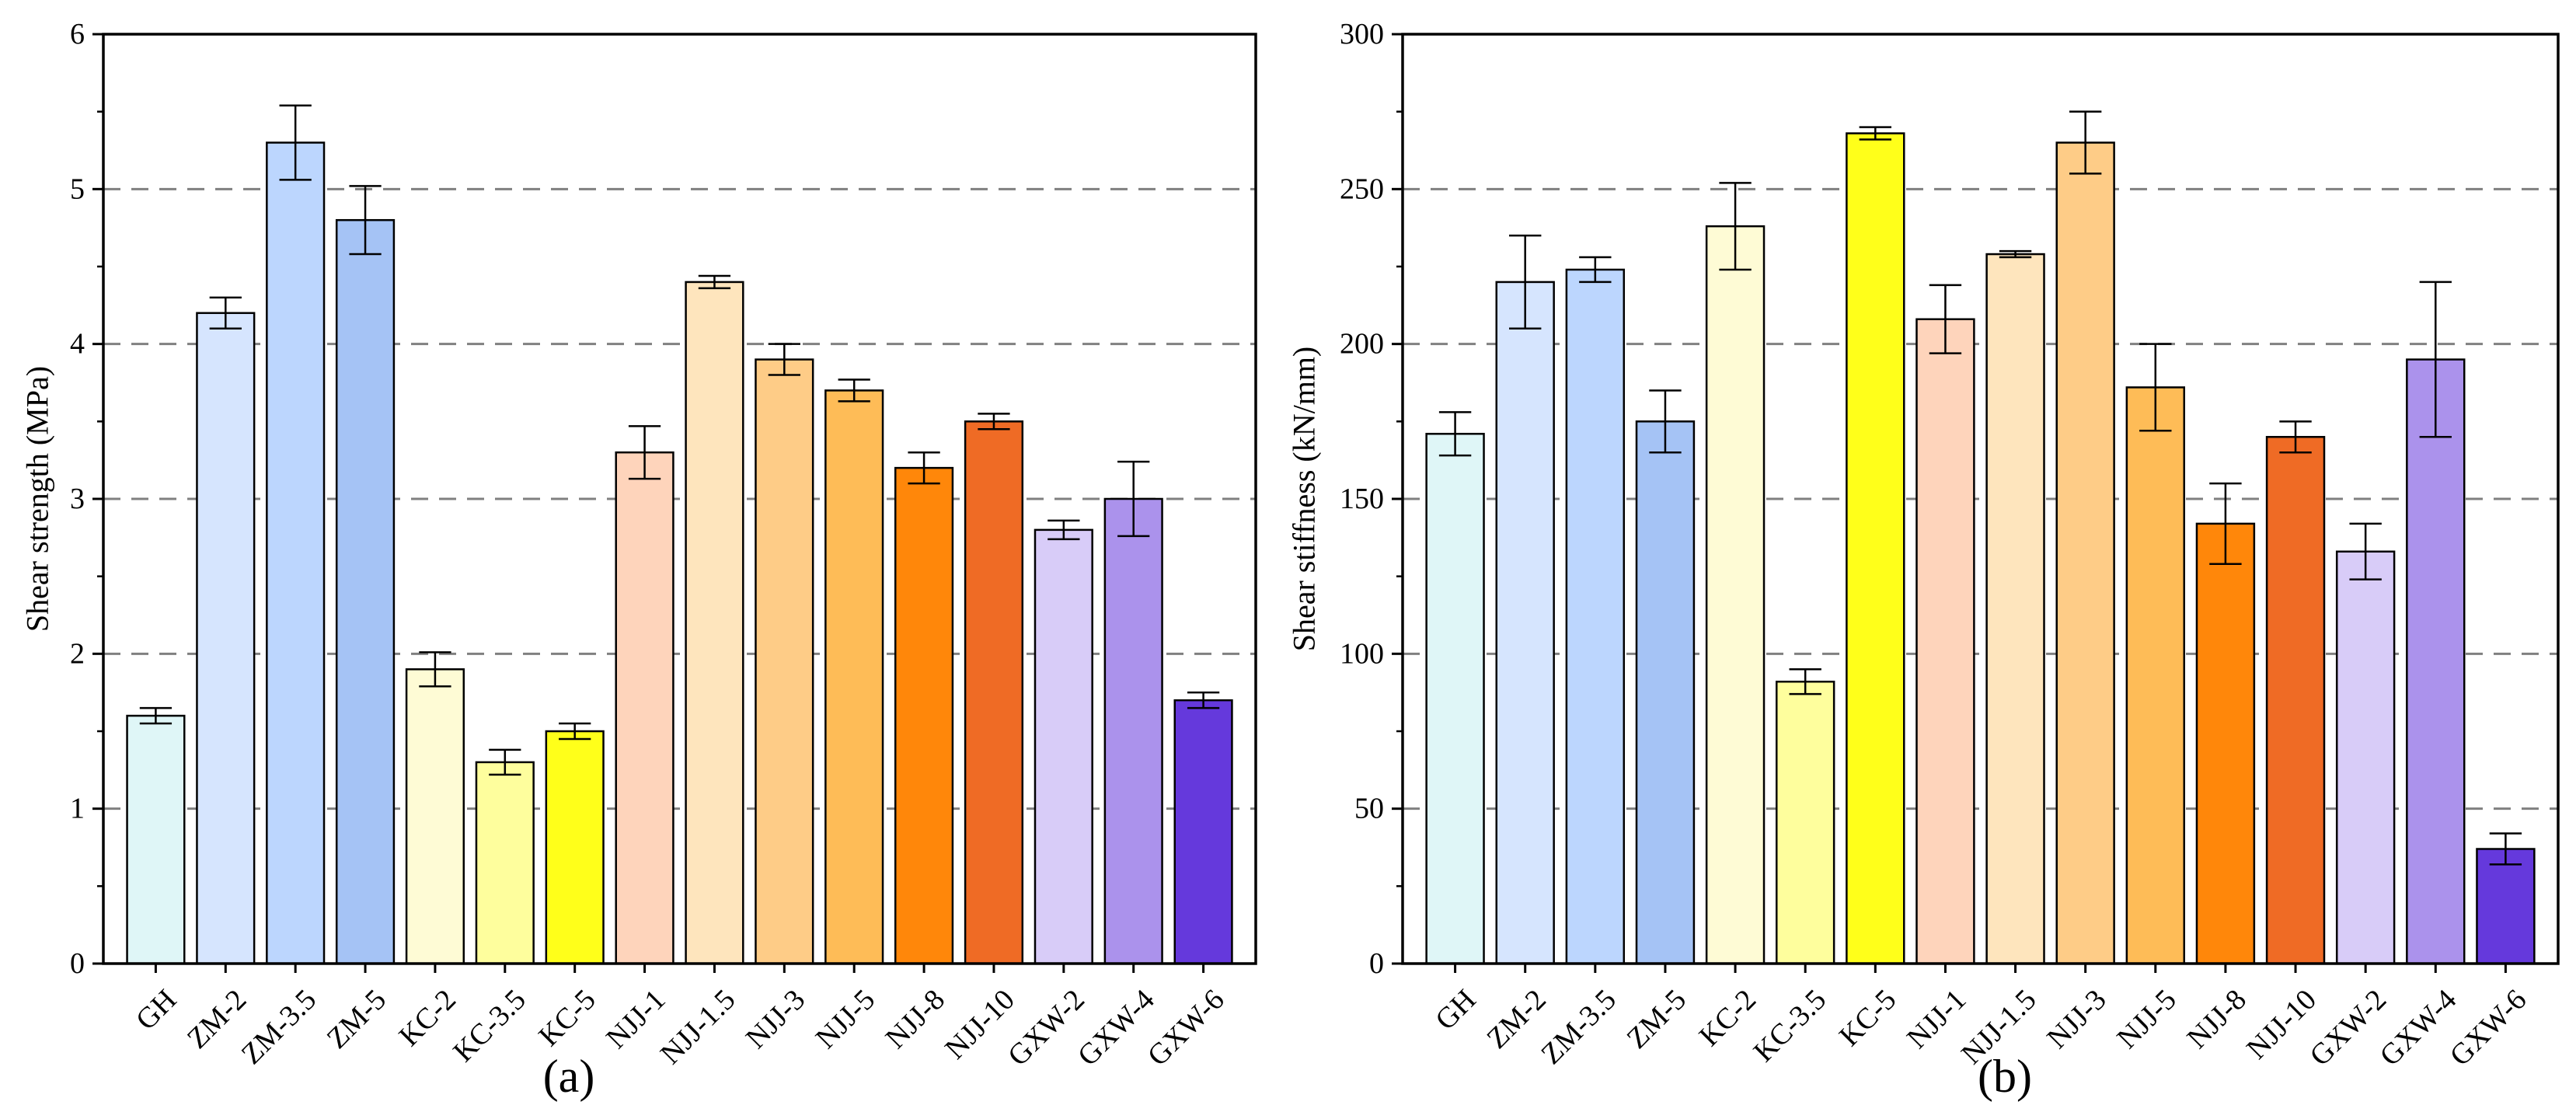 This screenshot has height=1119, width=2576. What do you see at coordinates (77, 653) in the screenshot?
I see `y-tick-label: 2` at bounding box center [77, 653].